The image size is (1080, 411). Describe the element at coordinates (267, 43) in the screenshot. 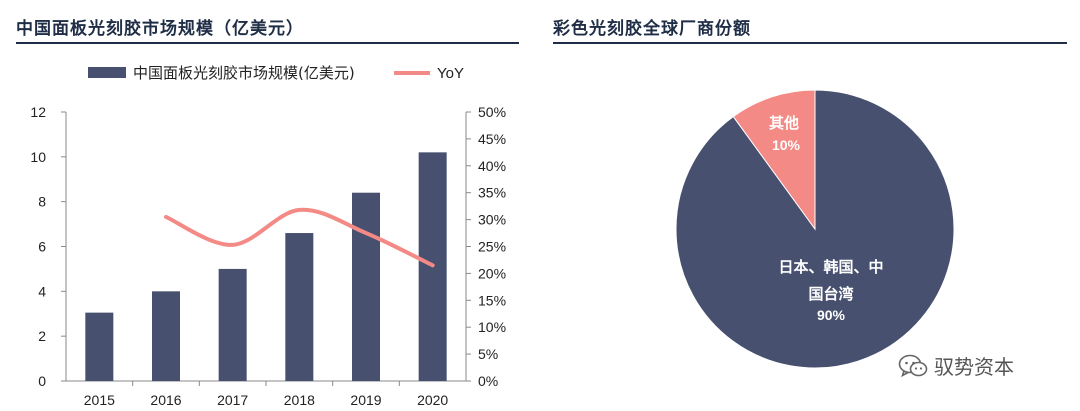

I see `left-title-rule` at that location.